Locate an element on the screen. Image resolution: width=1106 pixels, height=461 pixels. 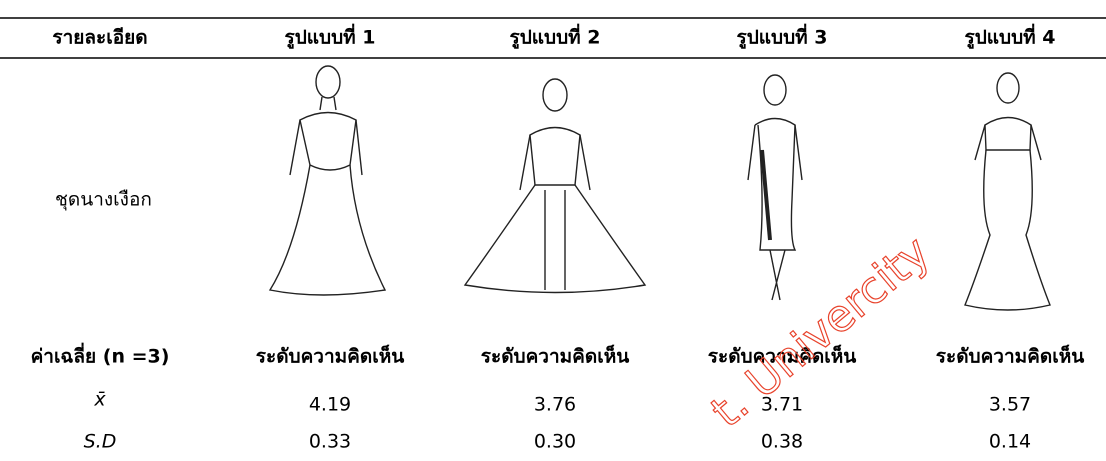
subheader-cell: ค่าเฉลี่ย (n =3) is located at coordinates (100, 355).